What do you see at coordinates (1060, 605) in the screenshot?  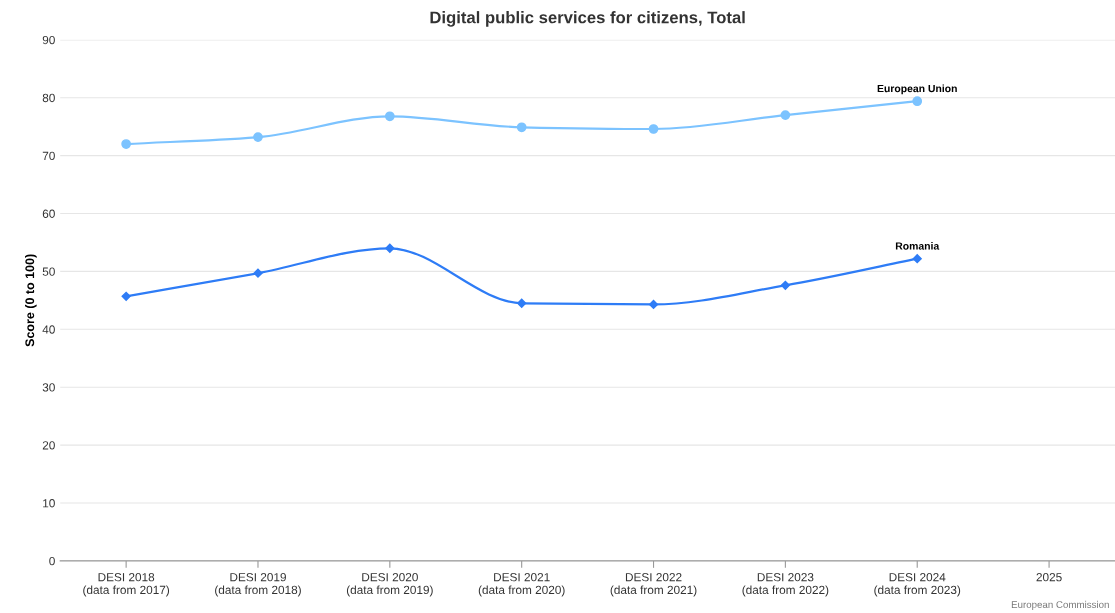 I see `text: European Commission` at bounding box center [1060, 605].